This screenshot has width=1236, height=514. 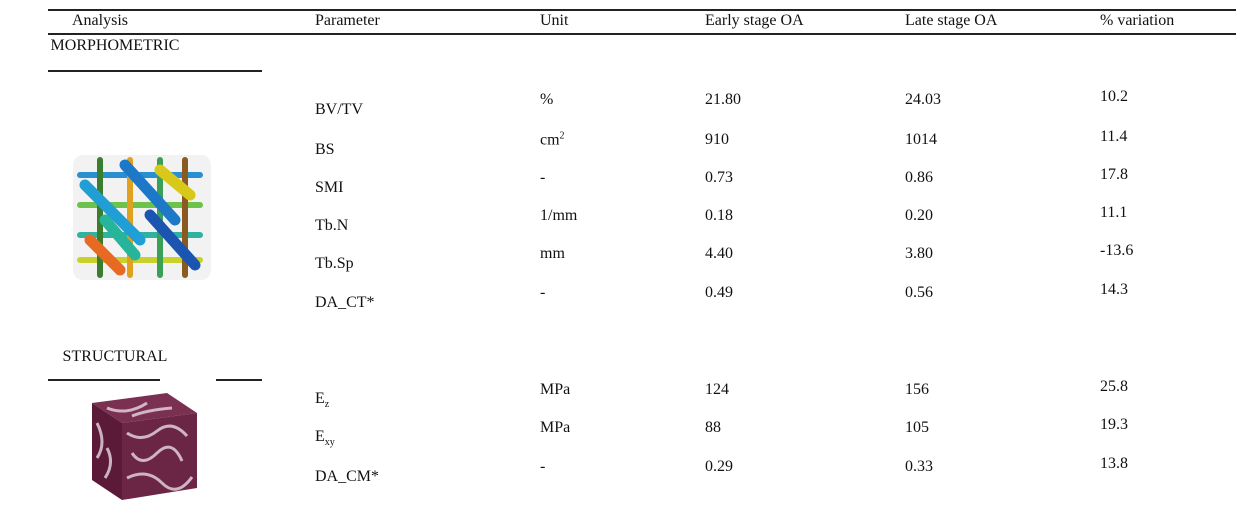 I want to click on header-rule, so click(x=642, y=34).